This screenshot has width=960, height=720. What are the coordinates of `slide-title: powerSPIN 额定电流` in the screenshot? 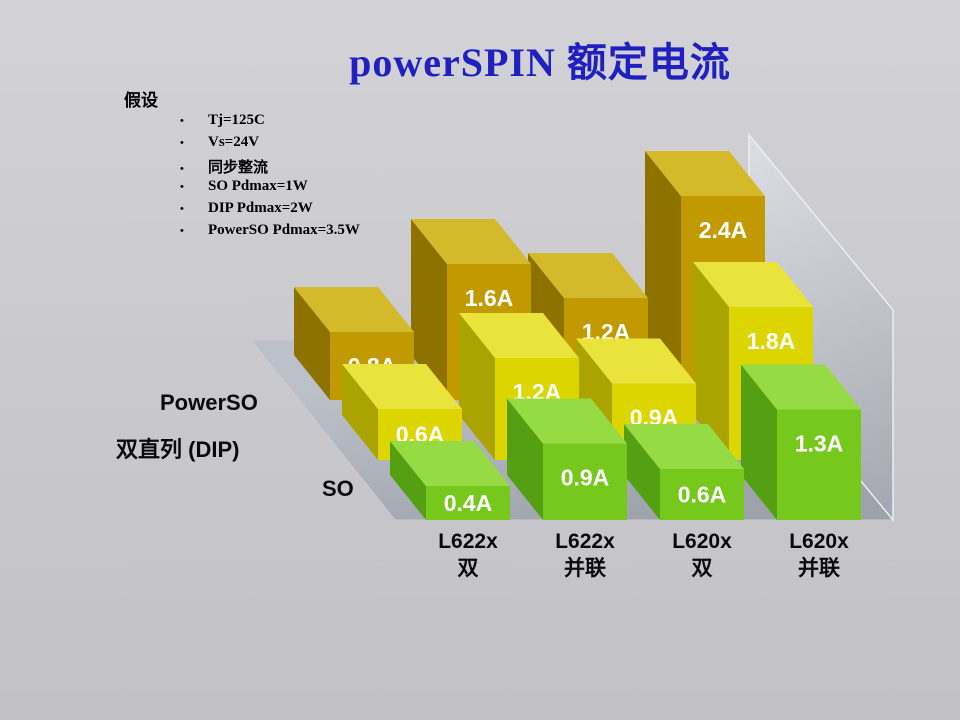 It's located at (540, 62).